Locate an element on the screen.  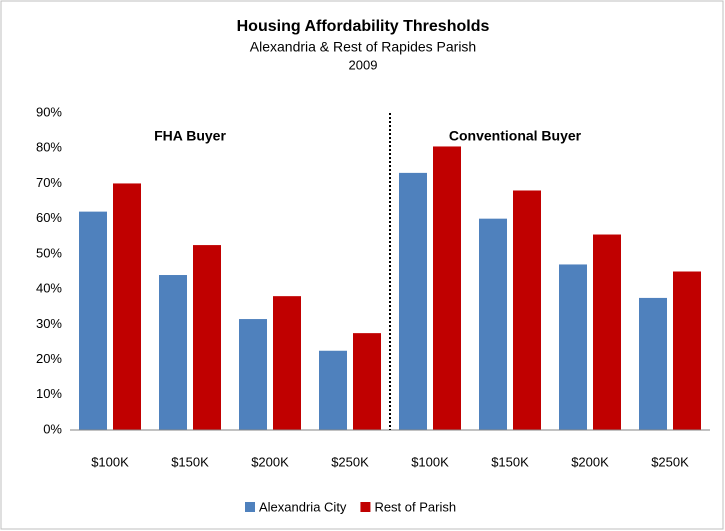
y-tick-label: 90% is located at coordinates (49, 111).